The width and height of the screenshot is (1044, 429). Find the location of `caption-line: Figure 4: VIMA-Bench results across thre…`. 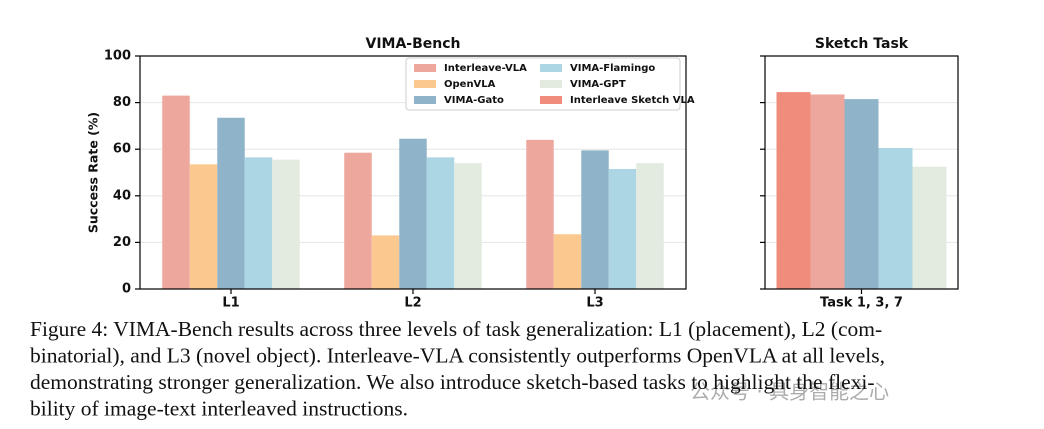

caption-line: Figure 4: VIMA-Bench results across thre… is located at coordinates (456, 329).